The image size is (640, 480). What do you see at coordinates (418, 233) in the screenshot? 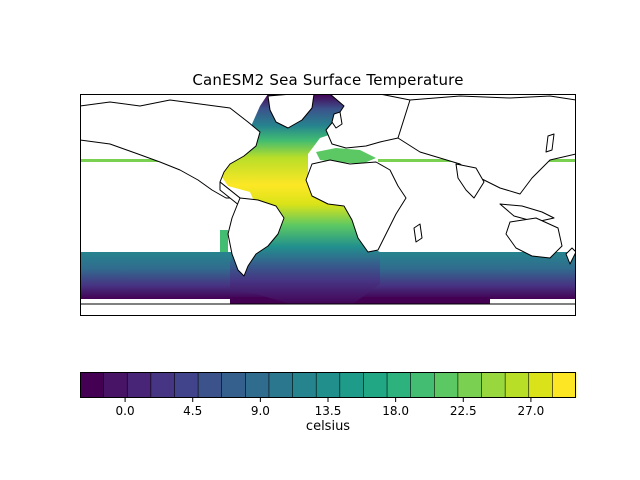
I see `madagascar` at bounding box center [418, 233].